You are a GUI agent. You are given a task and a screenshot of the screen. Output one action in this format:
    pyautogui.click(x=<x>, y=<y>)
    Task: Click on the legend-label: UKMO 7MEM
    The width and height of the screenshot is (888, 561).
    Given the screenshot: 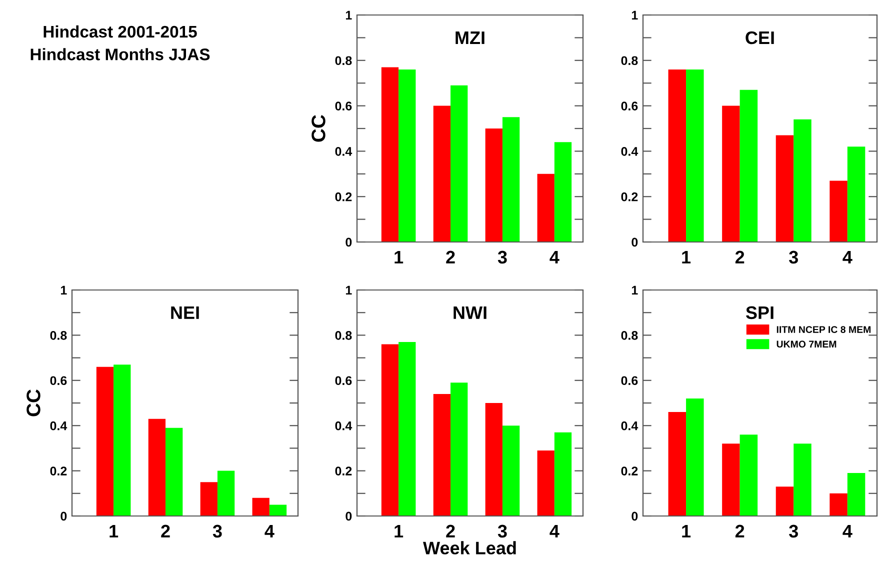 What is the action you would take?
    pyautogui.click(x=806, y=344)
    